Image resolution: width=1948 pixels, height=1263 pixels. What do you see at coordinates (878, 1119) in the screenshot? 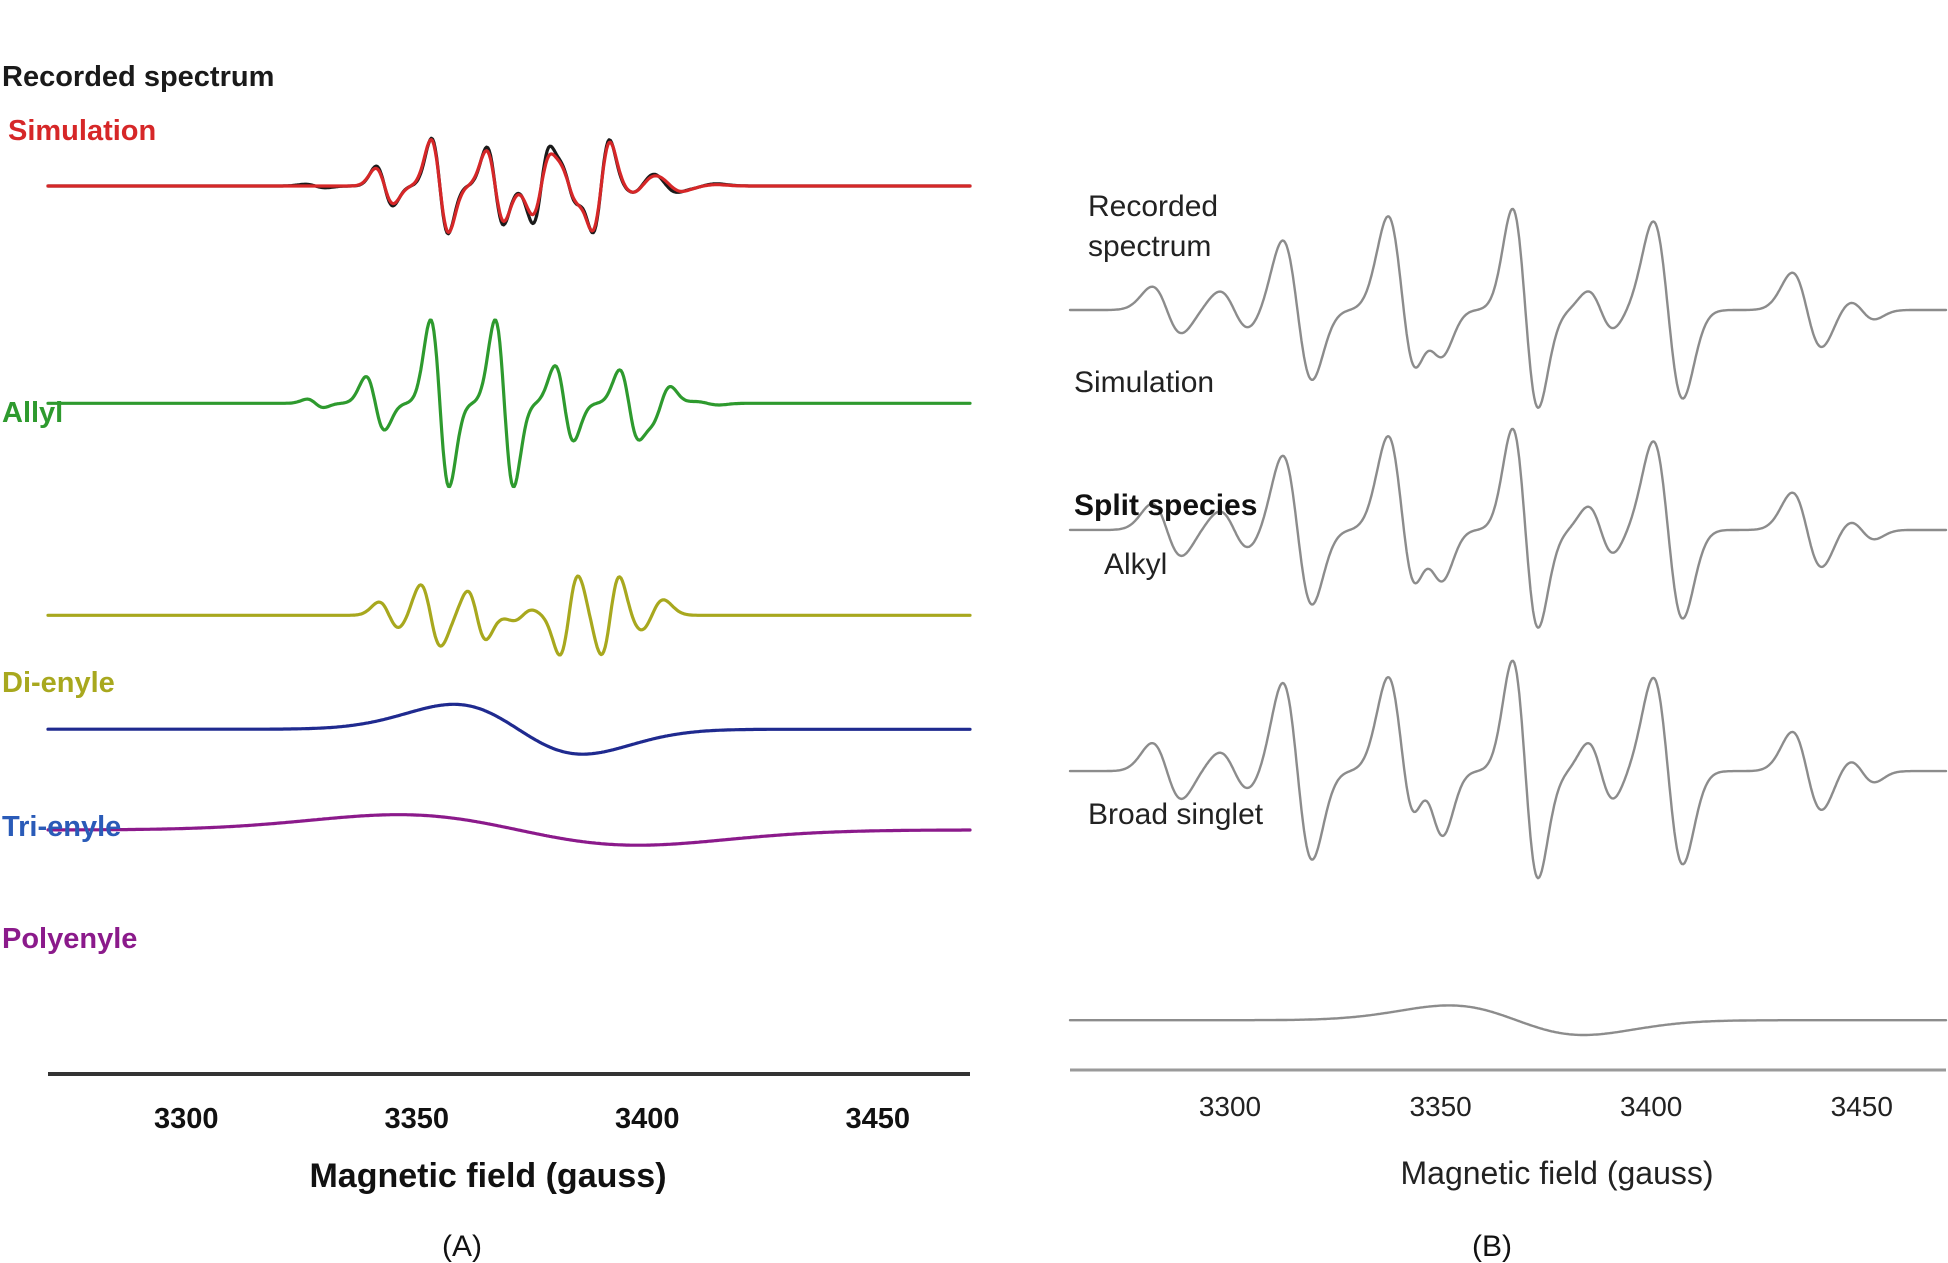
I see `panel-a-x-tick-3450: 3450` at bounding box center [878, 1119].